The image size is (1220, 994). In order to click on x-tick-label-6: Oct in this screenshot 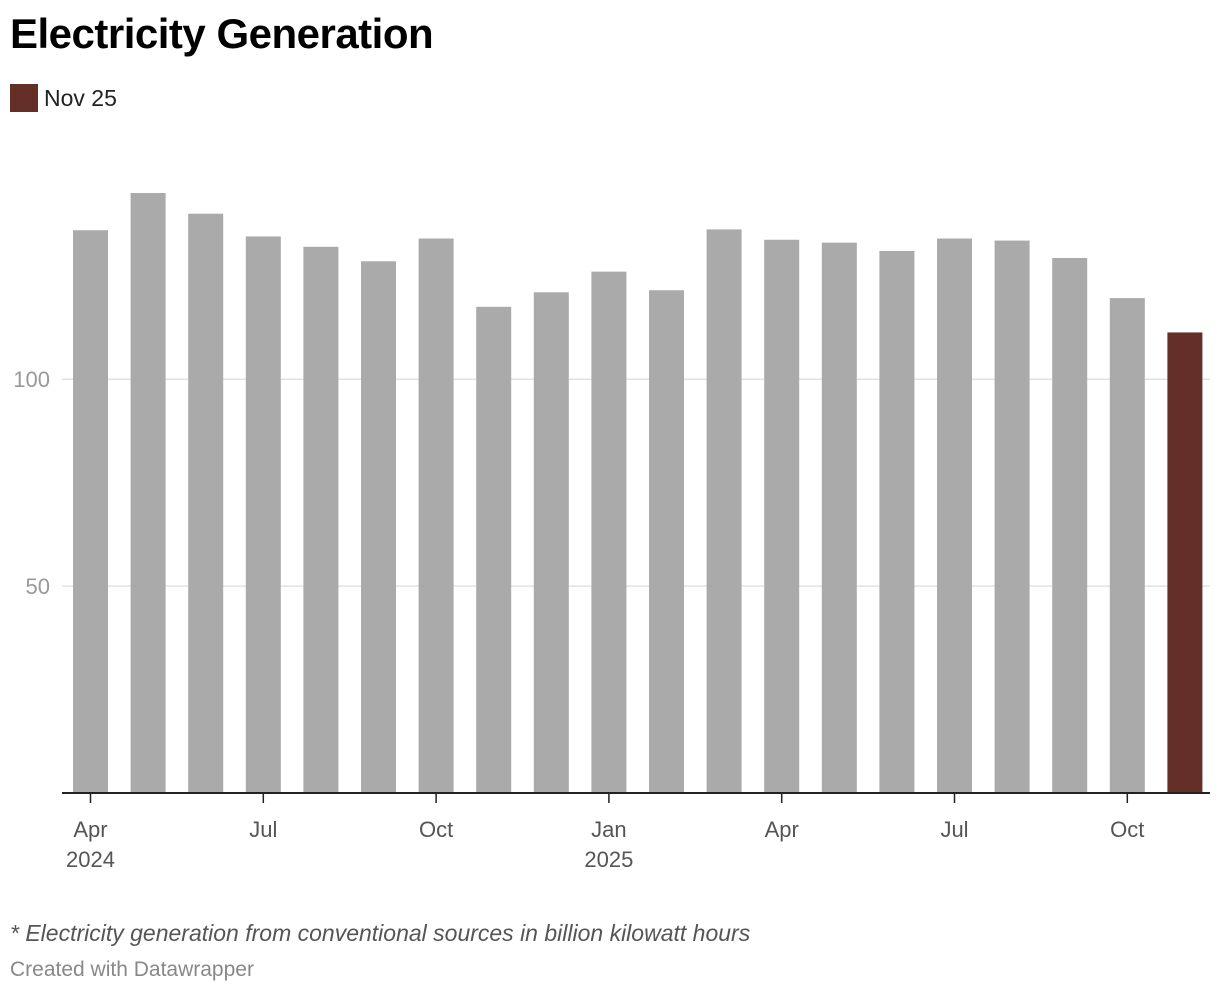, I will do `click(436, 829)`.